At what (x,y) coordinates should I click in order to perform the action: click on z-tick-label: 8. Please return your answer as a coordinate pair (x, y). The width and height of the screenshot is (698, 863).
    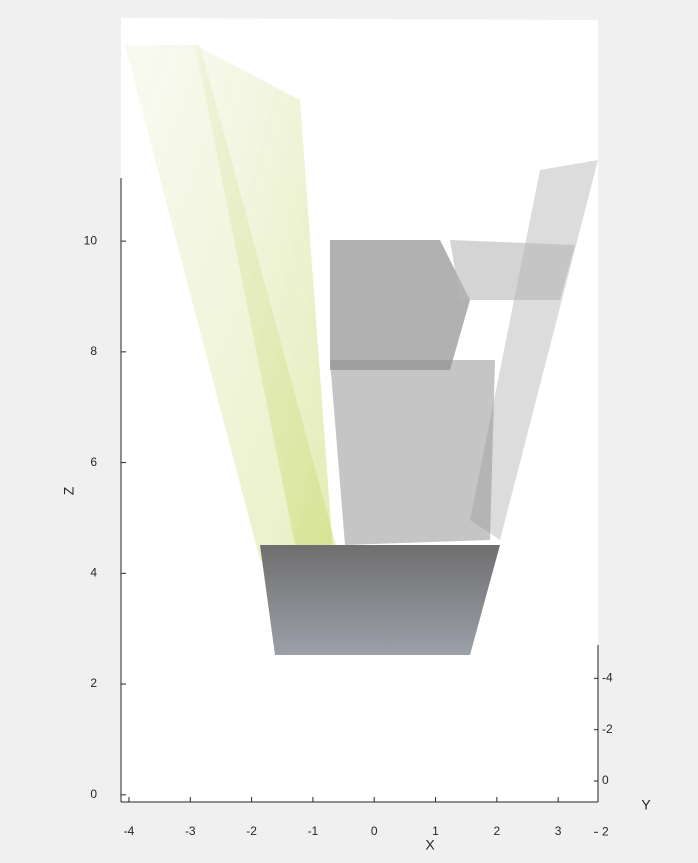
    Looking at the image, I should click on (93, 351).